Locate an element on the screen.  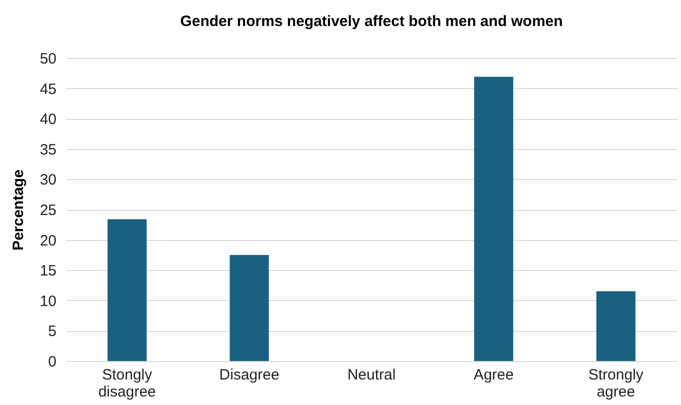
y-tick-label: 20 is located at coordinates (48, 241).